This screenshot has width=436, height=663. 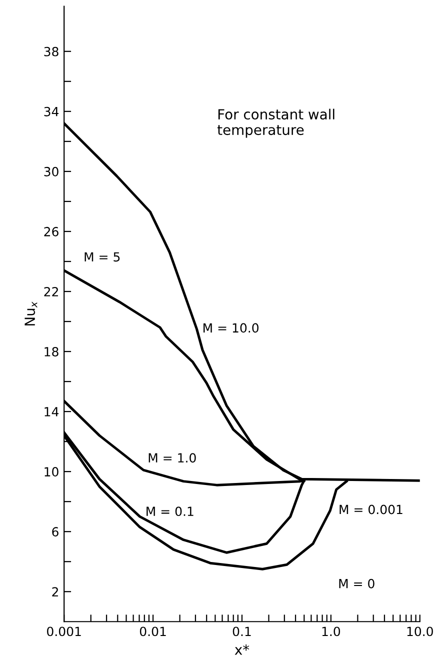 I want to click on y-tick-label: 6, so click(x=55, y=532).